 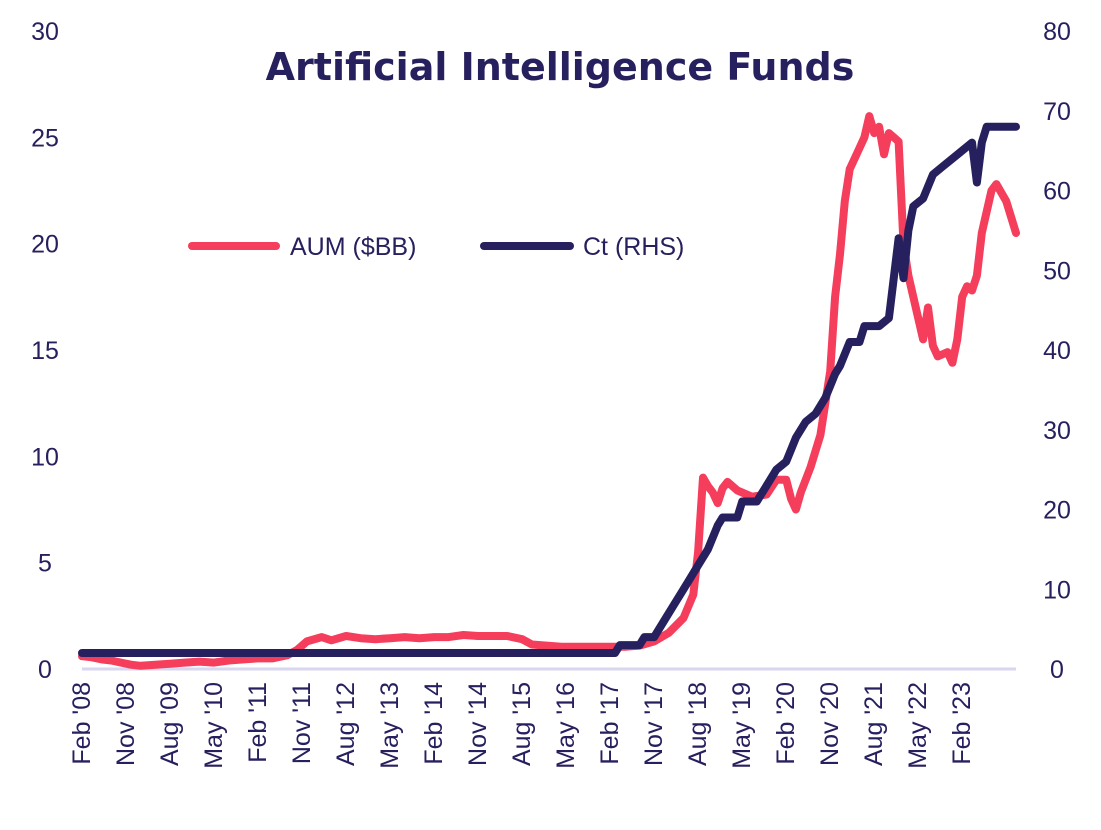 I want to click on left-tick-label: 15, so click(x=45, y=351).